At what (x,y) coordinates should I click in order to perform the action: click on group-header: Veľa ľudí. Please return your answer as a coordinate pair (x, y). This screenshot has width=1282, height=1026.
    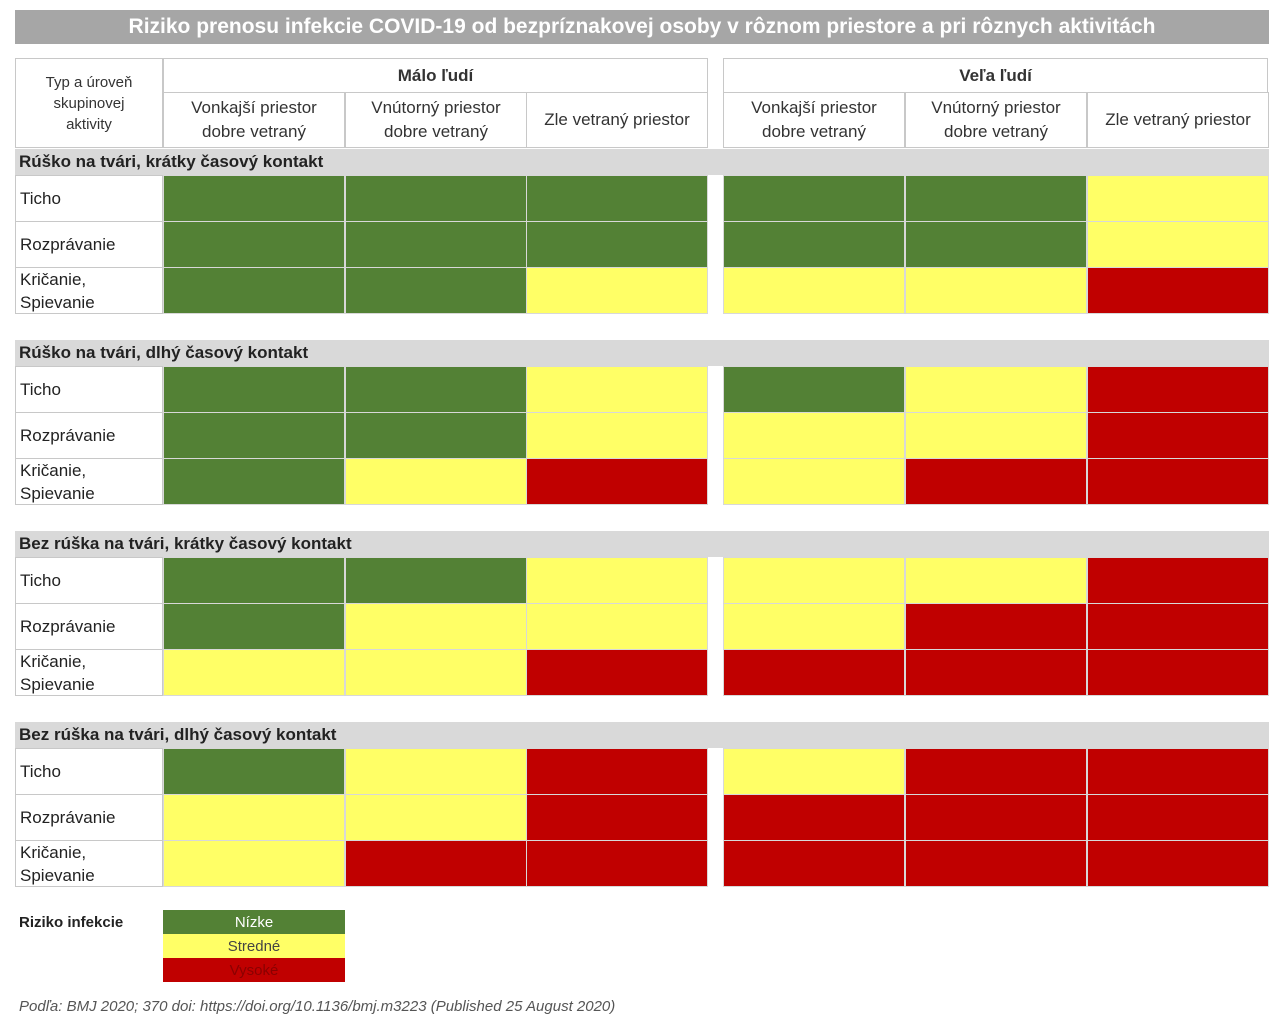
    Looking at the image, I should click on (995, 75).